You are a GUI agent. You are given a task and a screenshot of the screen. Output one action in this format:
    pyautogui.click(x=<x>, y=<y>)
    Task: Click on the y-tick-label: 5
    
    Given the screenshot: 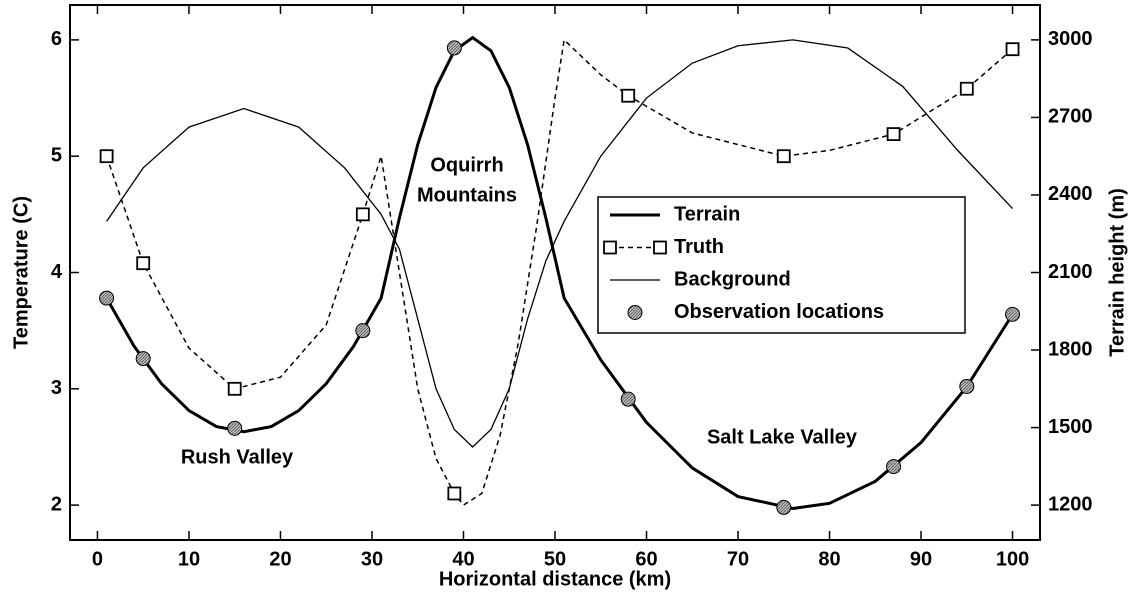 What is the action you would take?
    pyautogui.click(x=56, y=155)
    